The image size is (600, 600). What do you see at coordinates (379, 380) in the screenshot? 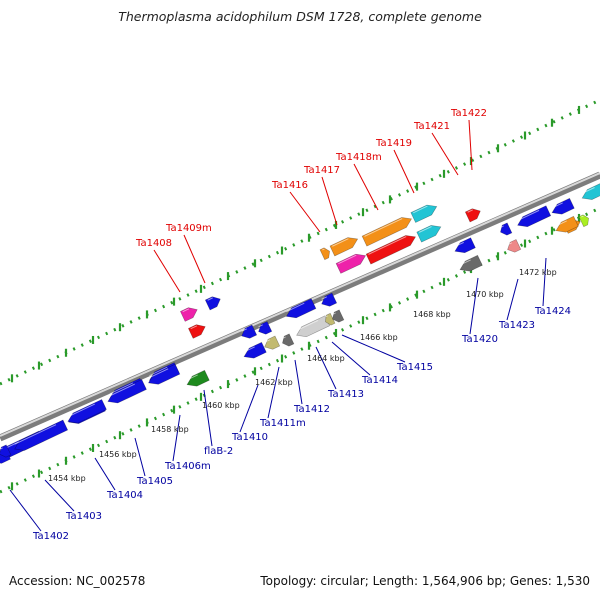
I see `gene-label: Ta1414` at bounding box center [379, 380].